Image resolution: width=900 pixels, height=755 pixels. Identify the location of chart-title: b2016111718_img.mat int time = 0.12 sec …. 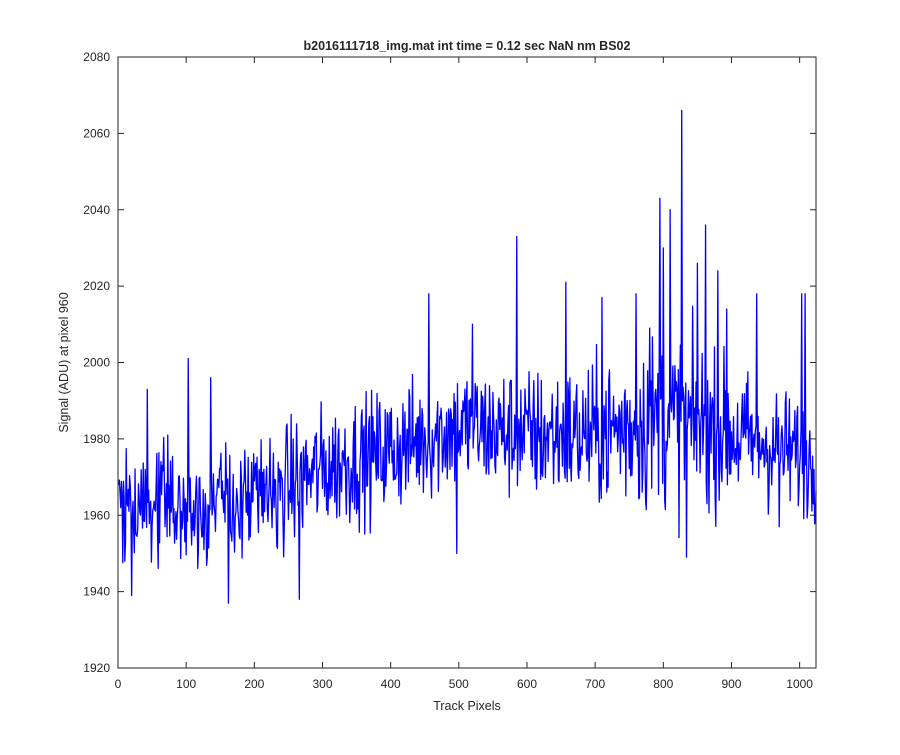
(467, 46).